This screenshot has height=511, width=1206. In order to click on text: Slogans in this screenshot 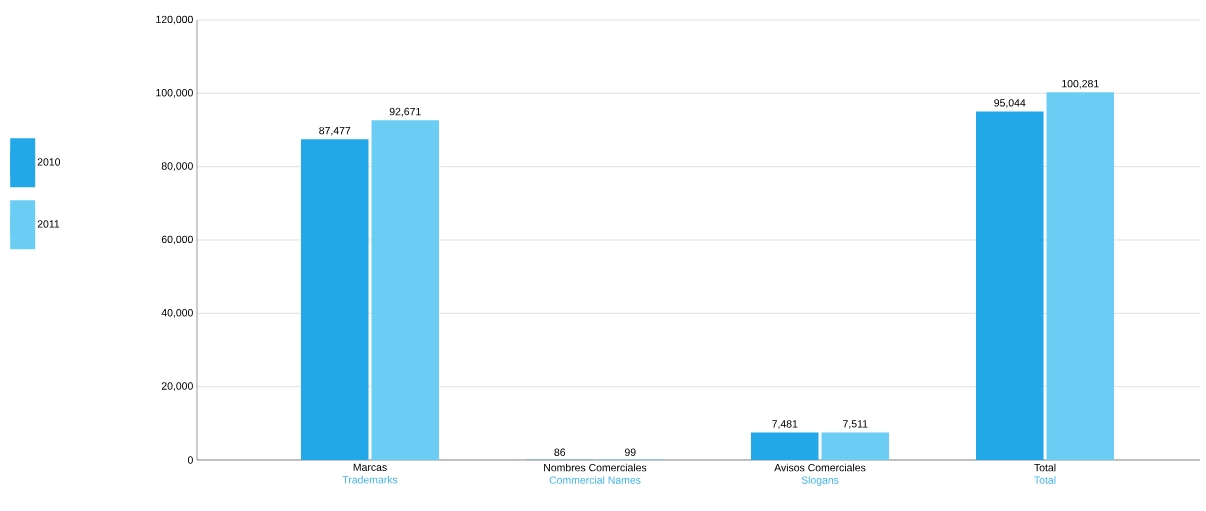, I will do `click(820, 481)`.